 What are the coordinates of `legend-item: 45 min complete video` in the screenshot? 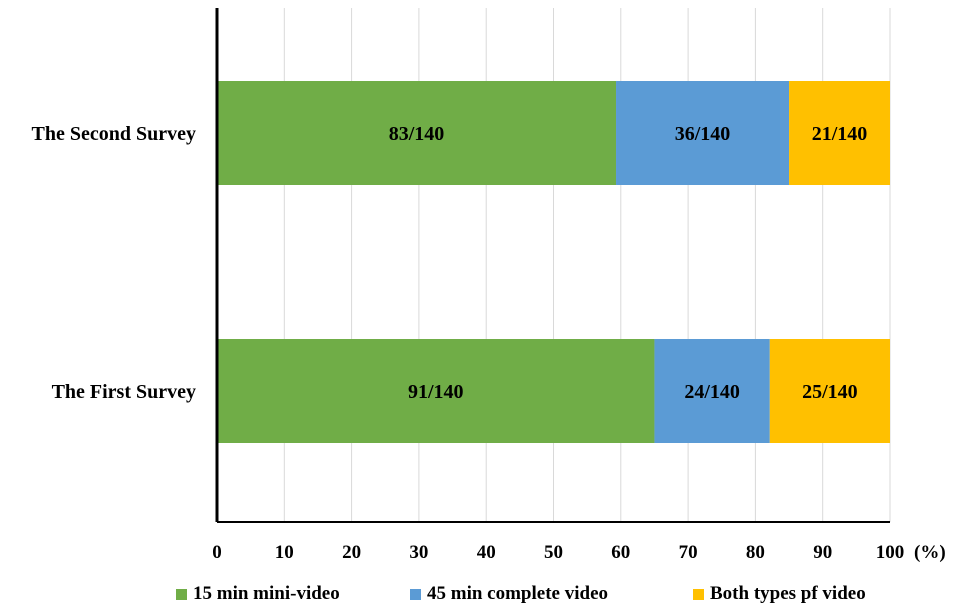 It's located at (509, 594).